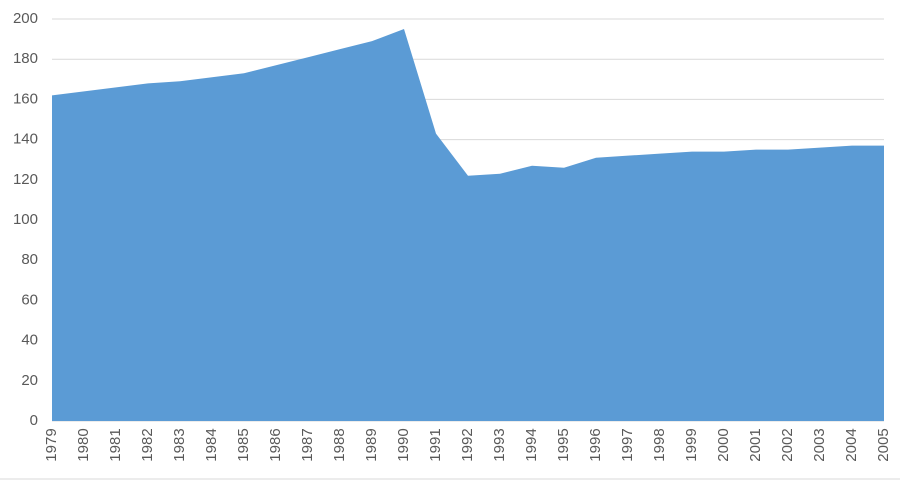 The height and width of the screenshot is (481, 900). I want to click on x-tick-label: 1997, so click(627, 444).